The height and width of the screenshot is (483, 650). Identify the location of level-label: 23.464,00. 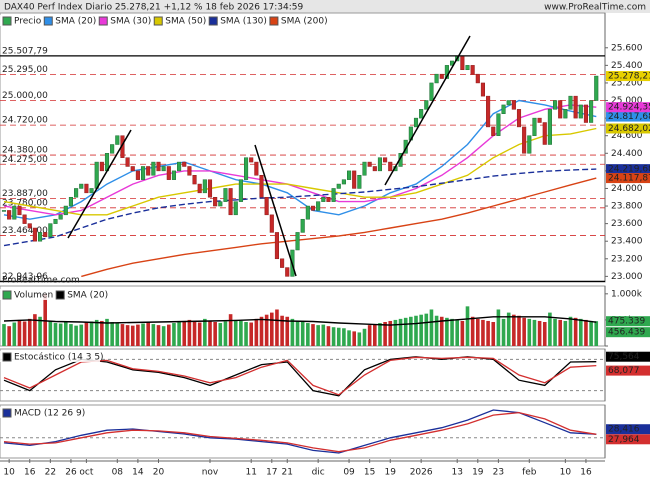
(25, 231).